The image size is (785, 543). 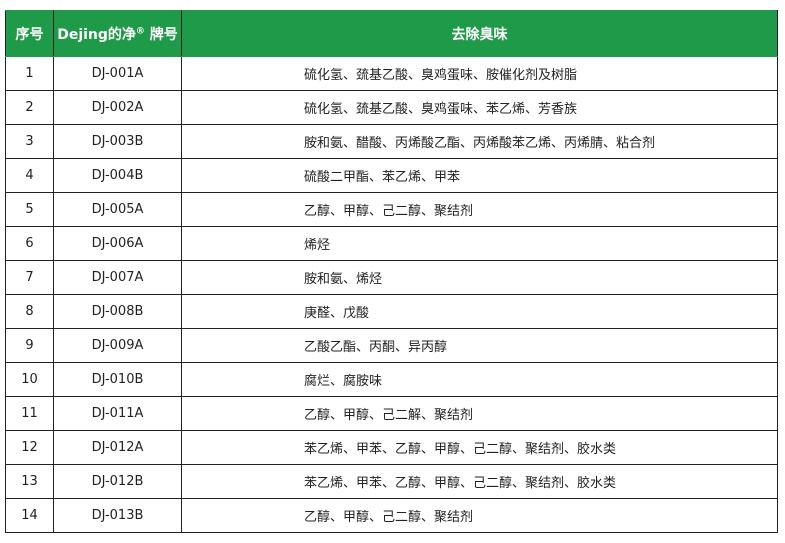 I want to click on table-row: 8 DJ-008B 庚醛、戊酸, so click(x=391, y=311).